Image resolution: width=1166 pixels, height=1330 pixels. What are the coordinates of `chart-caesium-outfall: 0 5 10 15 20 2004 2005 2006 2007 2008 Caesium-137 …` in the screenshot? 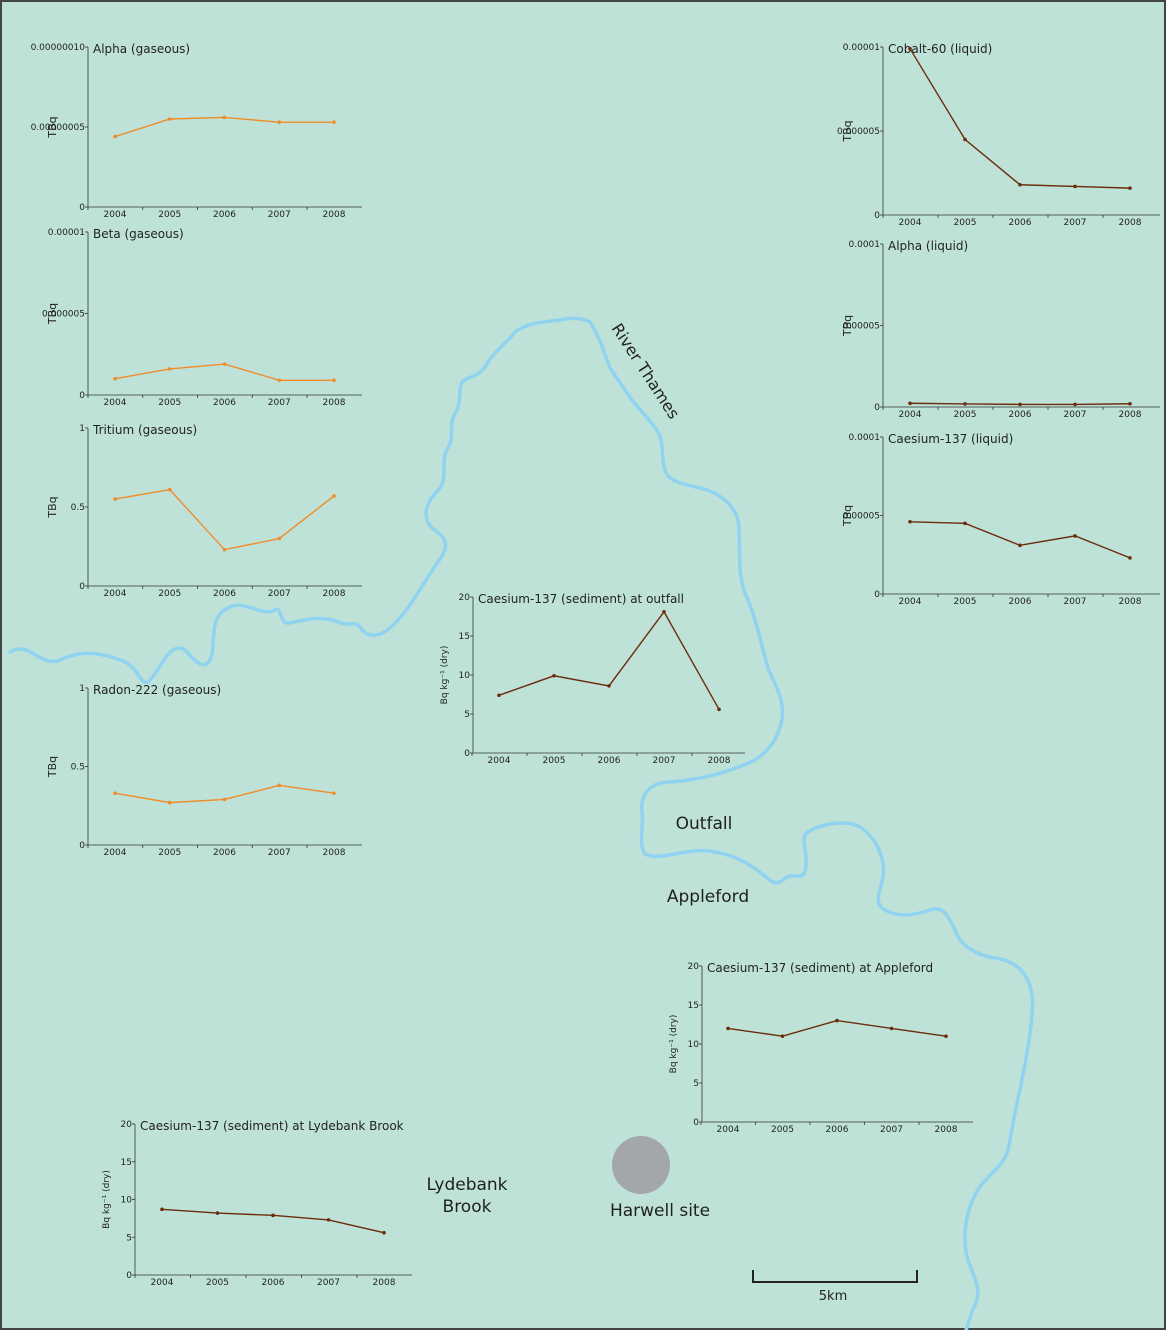 It's located at (592, 679).